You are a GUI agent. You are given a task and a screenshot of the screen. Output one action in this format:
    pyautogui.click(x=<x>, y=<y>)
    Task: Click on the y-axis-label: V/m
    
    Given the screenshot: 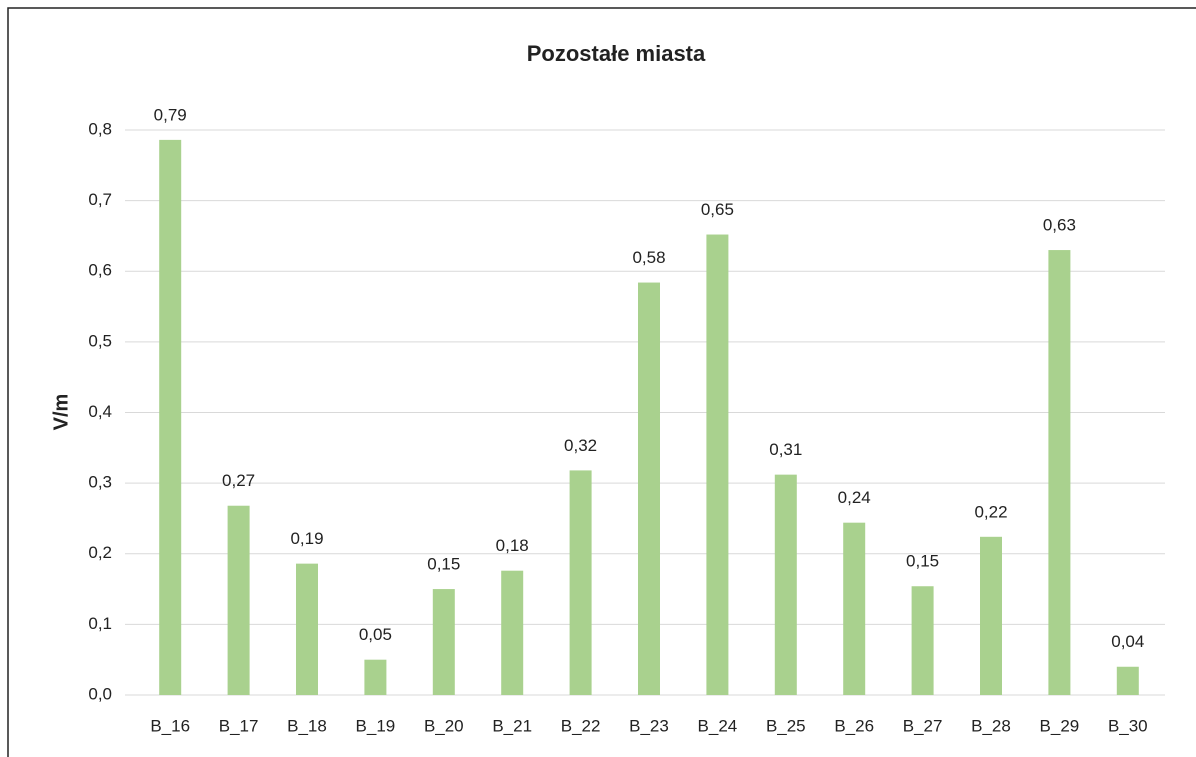 What is the action you would take?
    pyautogui.click(x=61, y=412)
    